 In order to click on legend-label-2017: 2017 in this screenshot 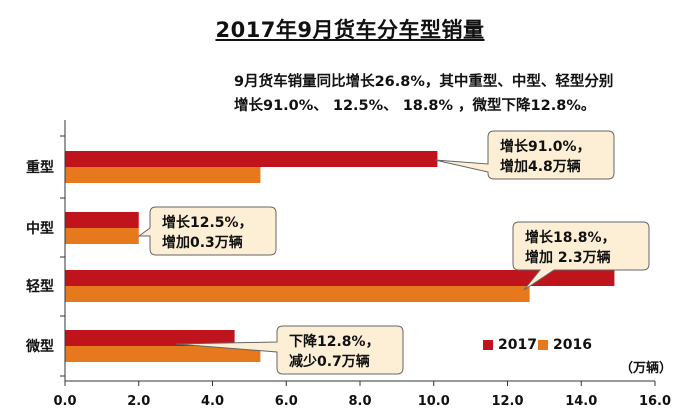, I will do `click(517, 345)`.